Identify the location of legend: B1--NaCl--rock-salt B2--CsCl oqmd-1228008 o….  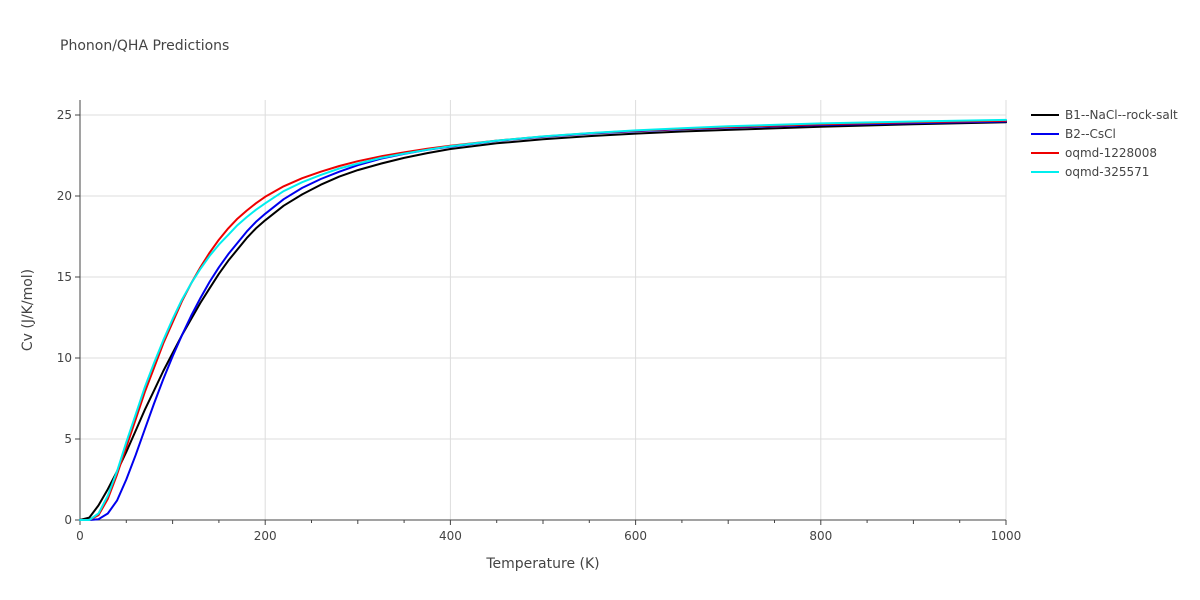
(1104, 143).